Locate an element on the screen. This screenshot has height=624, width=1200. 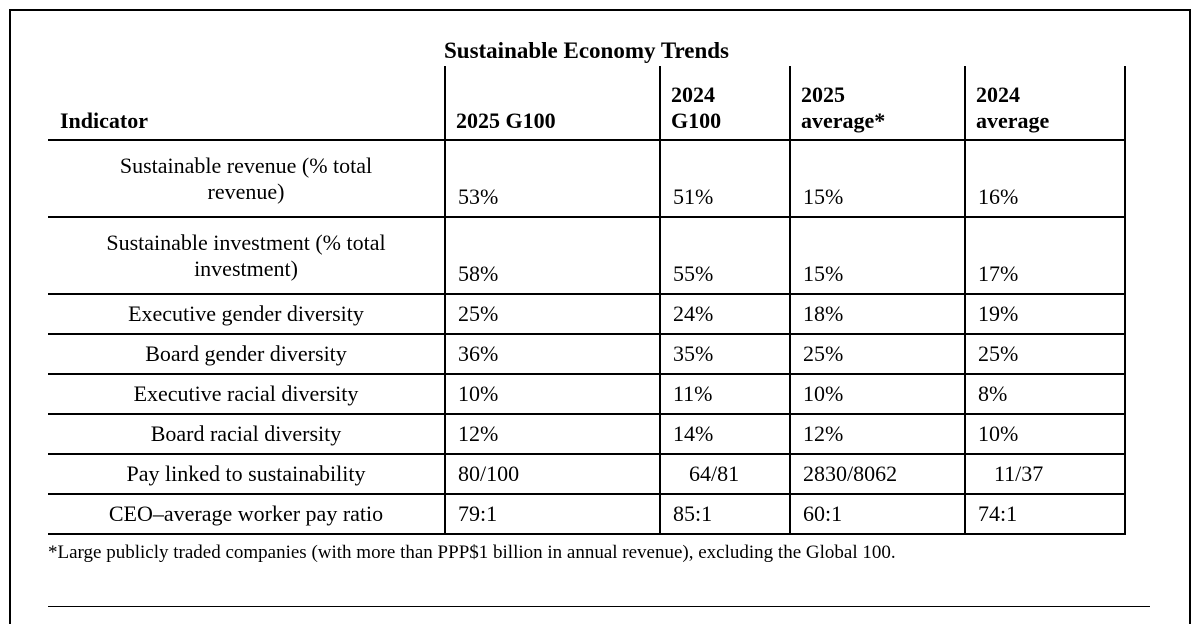
value-cell: 18% is located at coordinates (877, 314).